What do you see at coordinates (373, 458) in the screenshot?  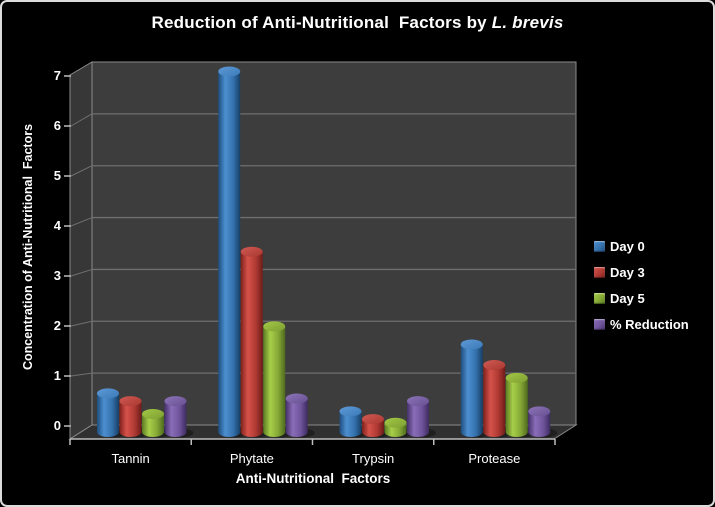 I see `category-label-trypsin: Trypsin` at bounding box center [373, 458].